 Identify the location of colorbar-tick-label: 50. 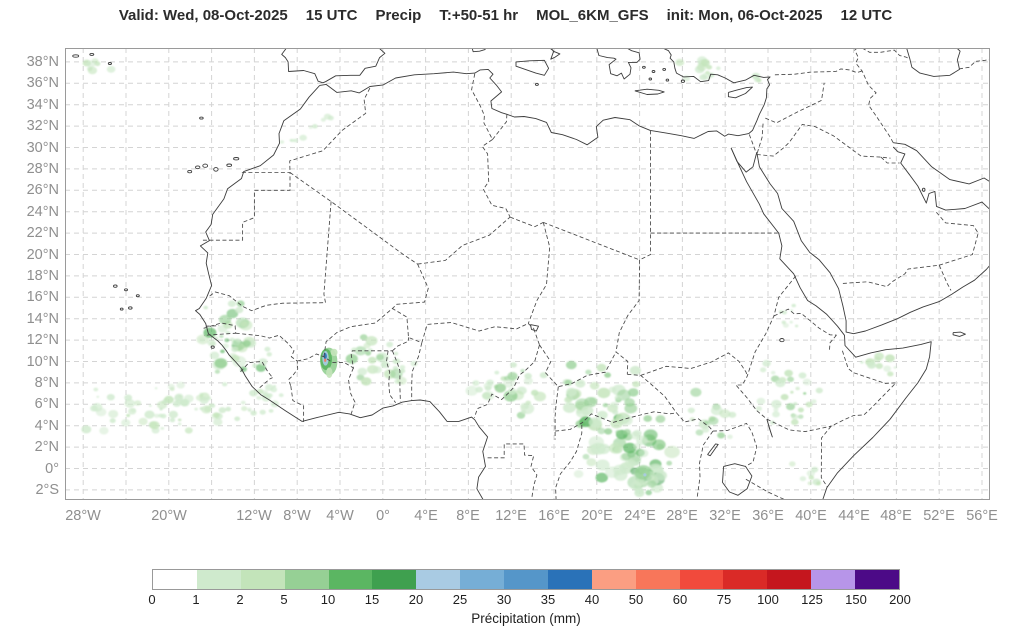
(636, 599).